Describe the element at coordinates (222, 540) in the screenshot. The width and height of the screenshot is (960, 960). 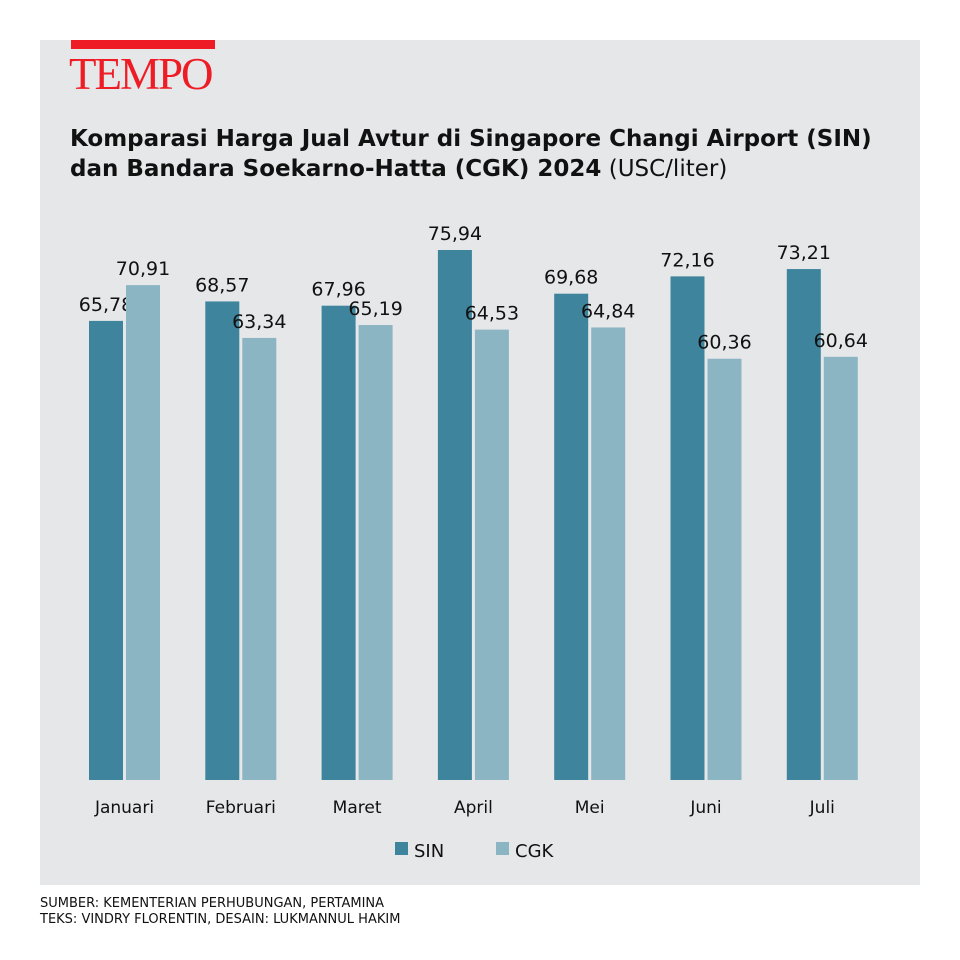
I see `bar-sin-februari` at that location.